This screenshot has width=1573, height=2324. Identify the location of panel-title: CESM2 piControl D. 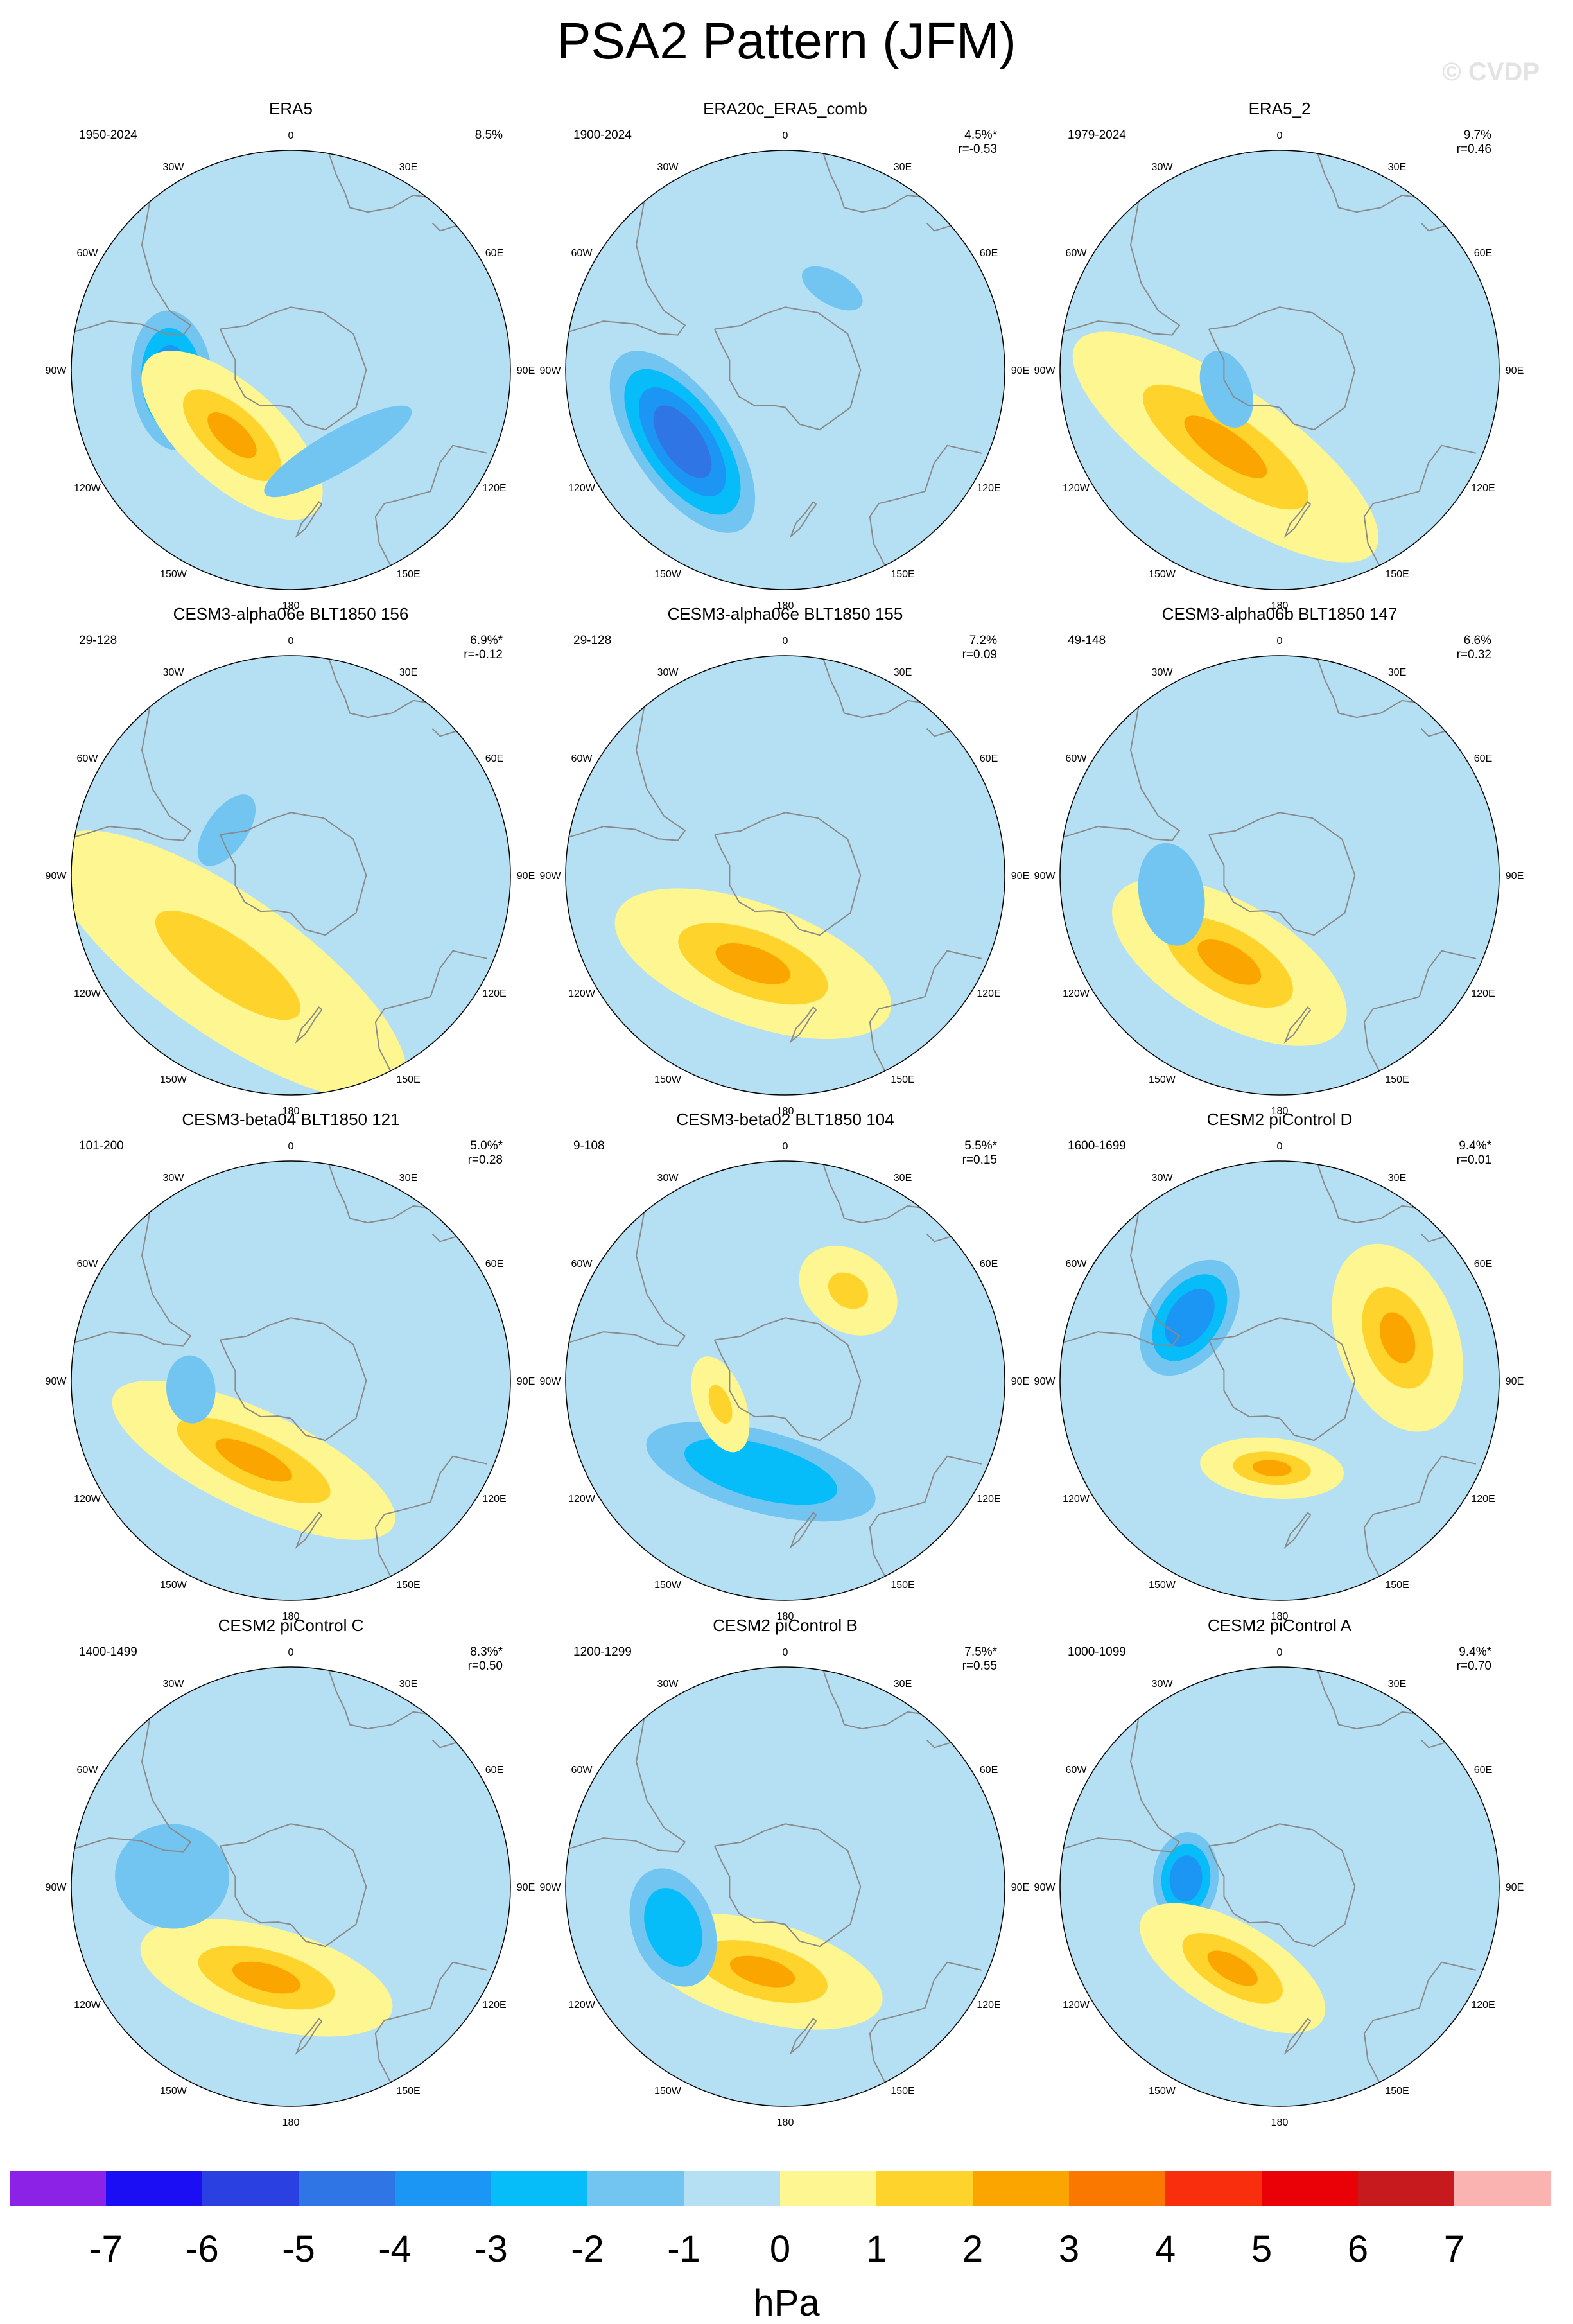
(1280, 1119).